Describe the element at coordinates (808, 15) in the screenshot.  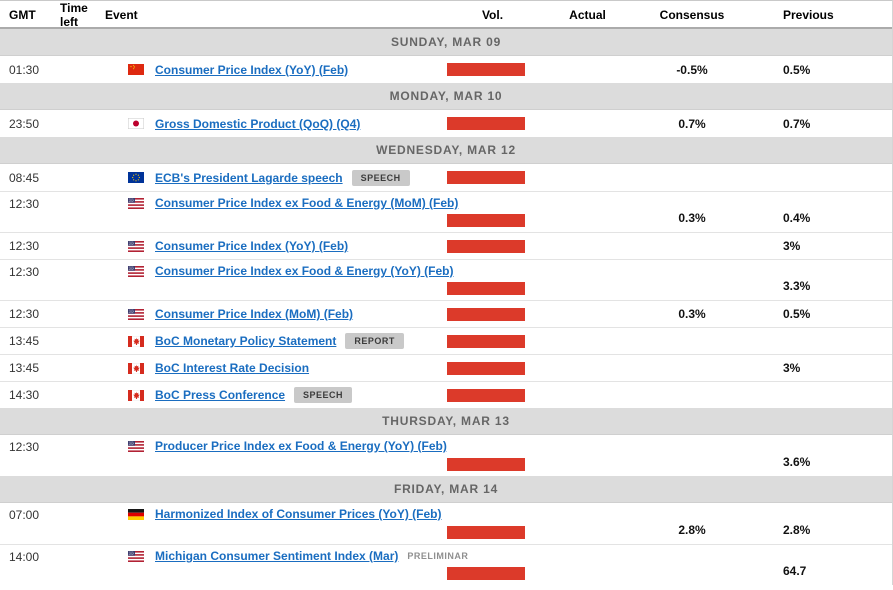
I see `column-header-previous: Previous` at that location.